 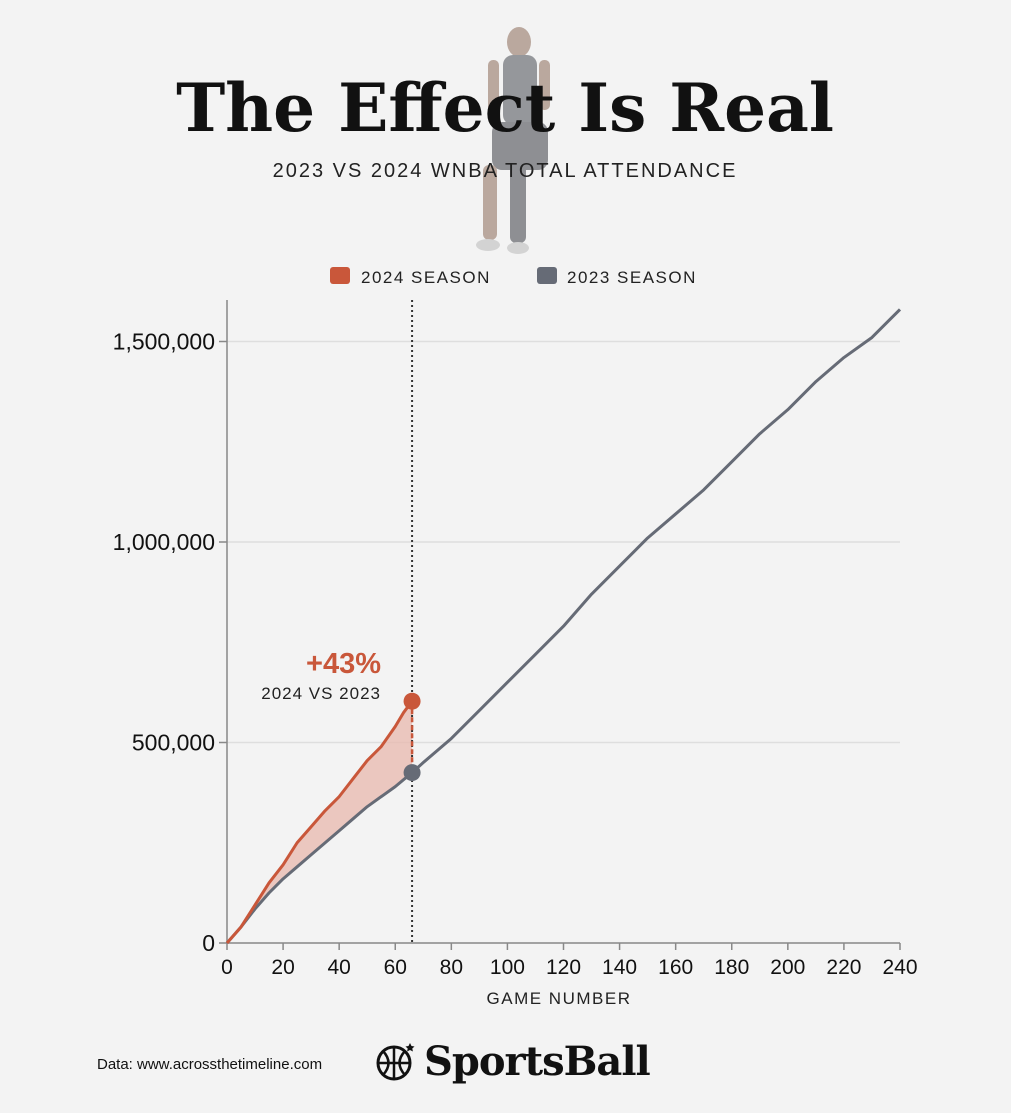 I want to click on x-tick-label: 100, so click(x=507, y=967).